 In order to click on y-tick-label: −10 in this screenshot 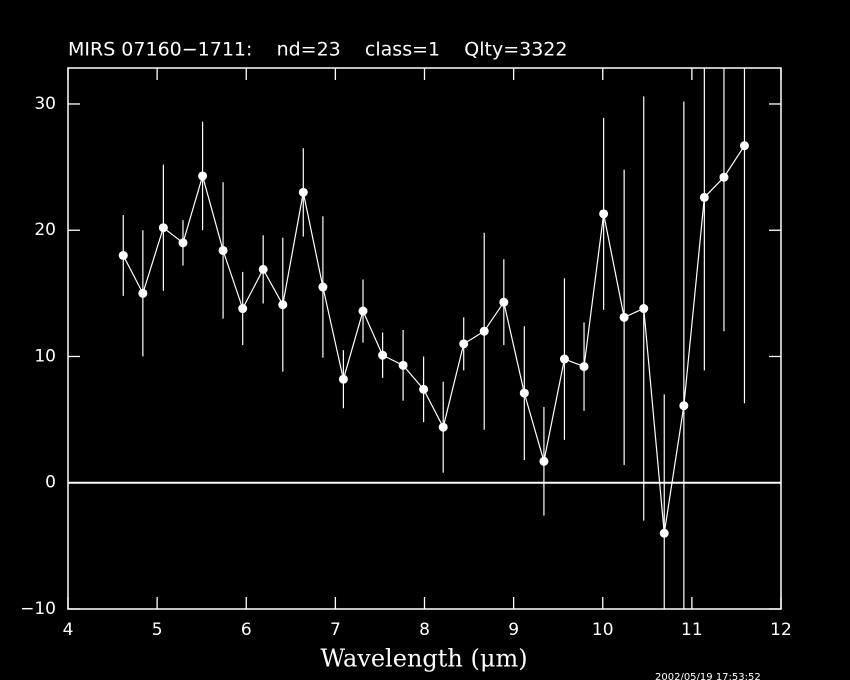, I will do `click(38, 609)`.